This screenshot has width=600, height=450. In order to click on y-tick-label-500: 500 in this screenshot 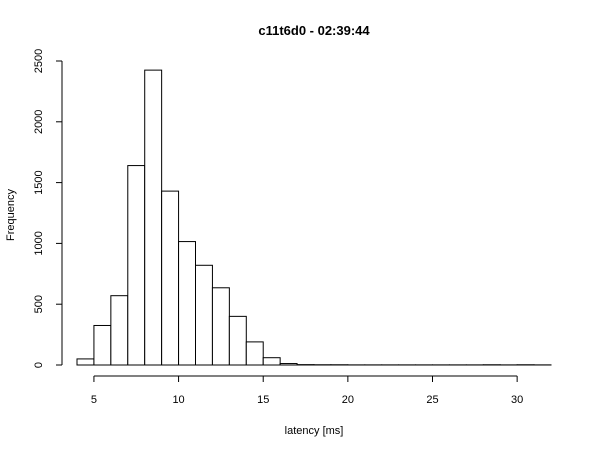, I will do `click(39, 304)`.